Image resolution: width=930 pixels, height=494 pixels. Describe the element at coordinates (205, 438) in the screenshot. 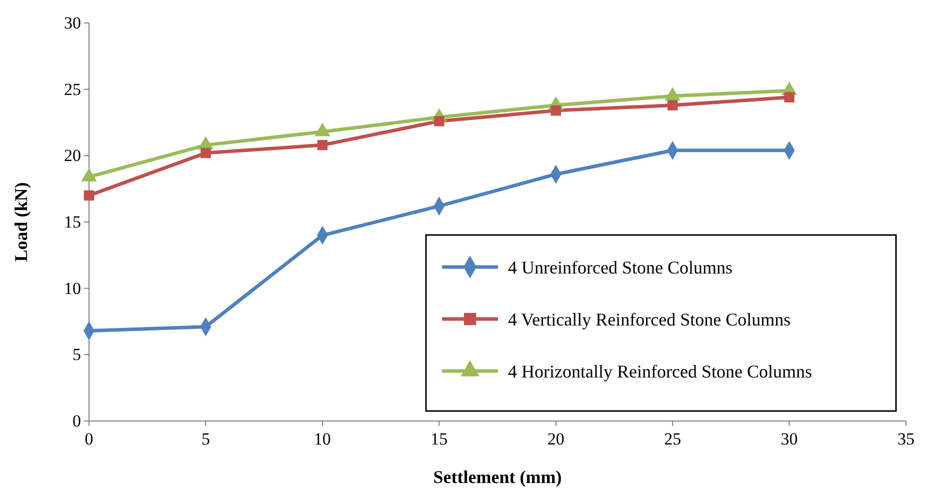

I see `x-tick-label: 5` at that location.